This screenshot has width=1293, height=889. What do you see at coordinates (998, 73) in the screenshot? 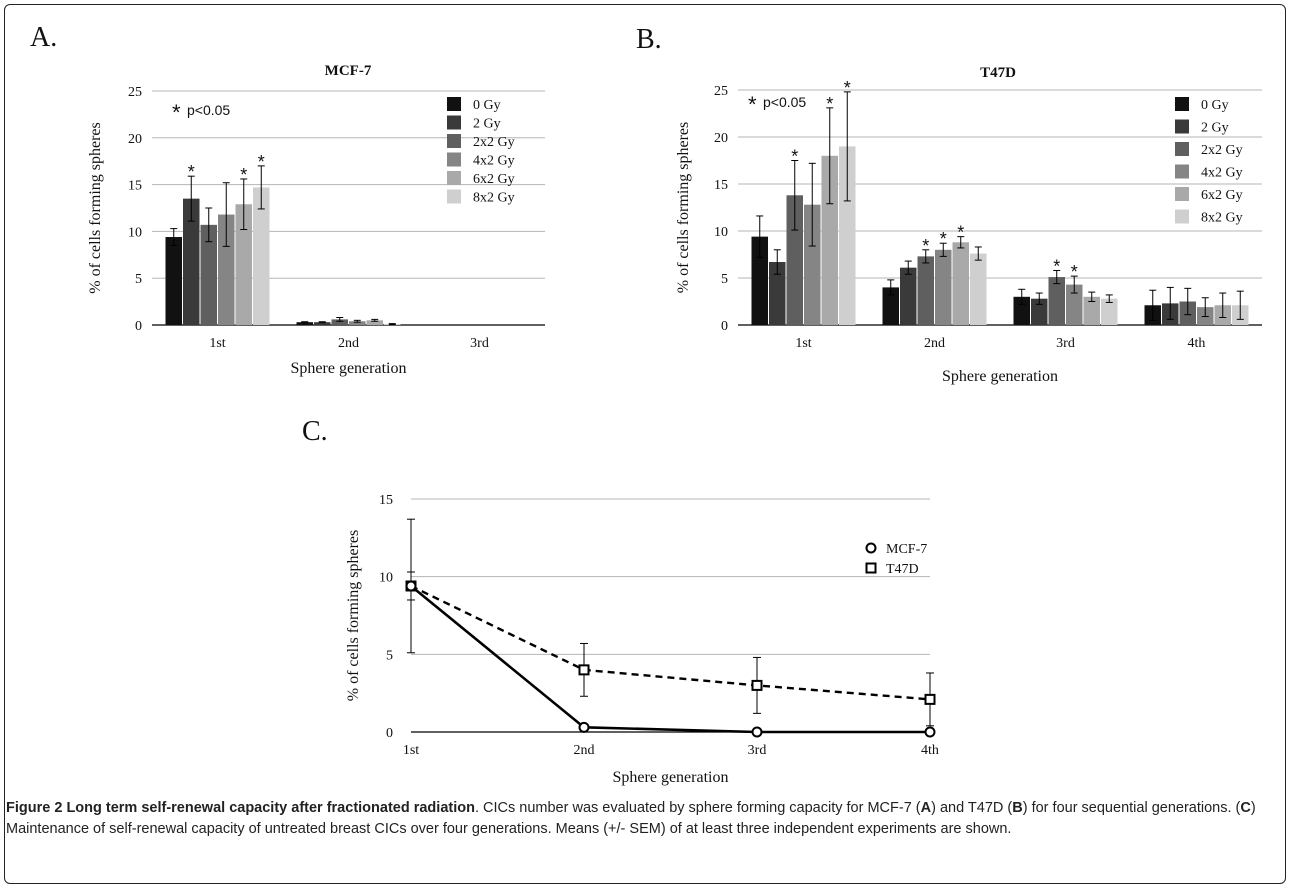
I see `chart-title: T47D` at bounding box center [998, 73].